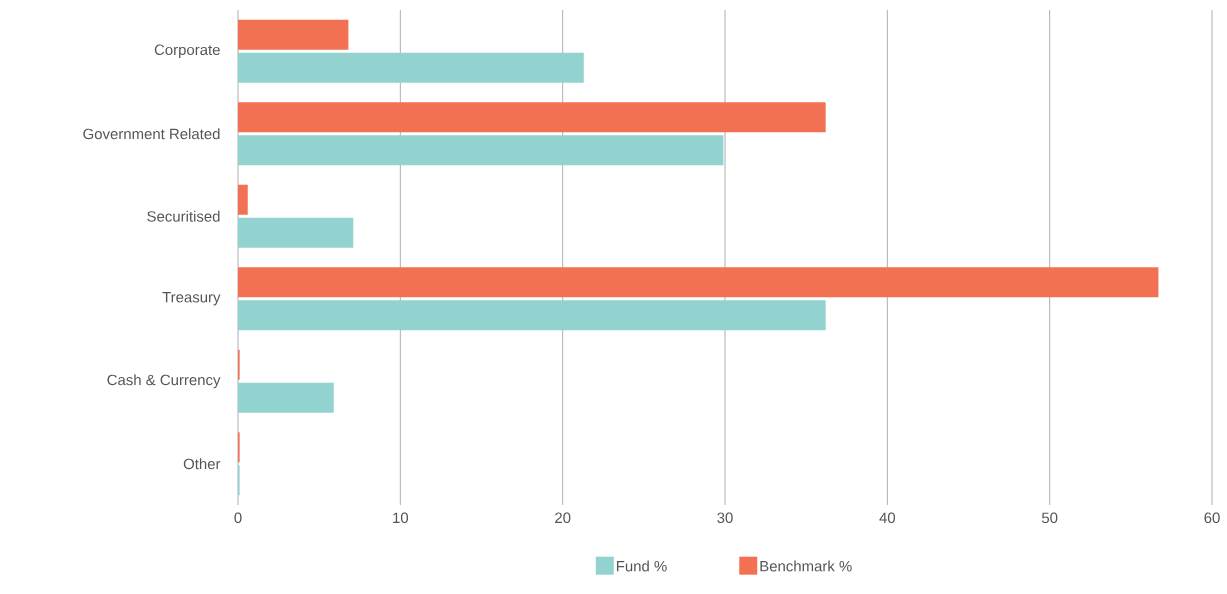  I want to click on x-tick-label: 60, so click(1212, 518).